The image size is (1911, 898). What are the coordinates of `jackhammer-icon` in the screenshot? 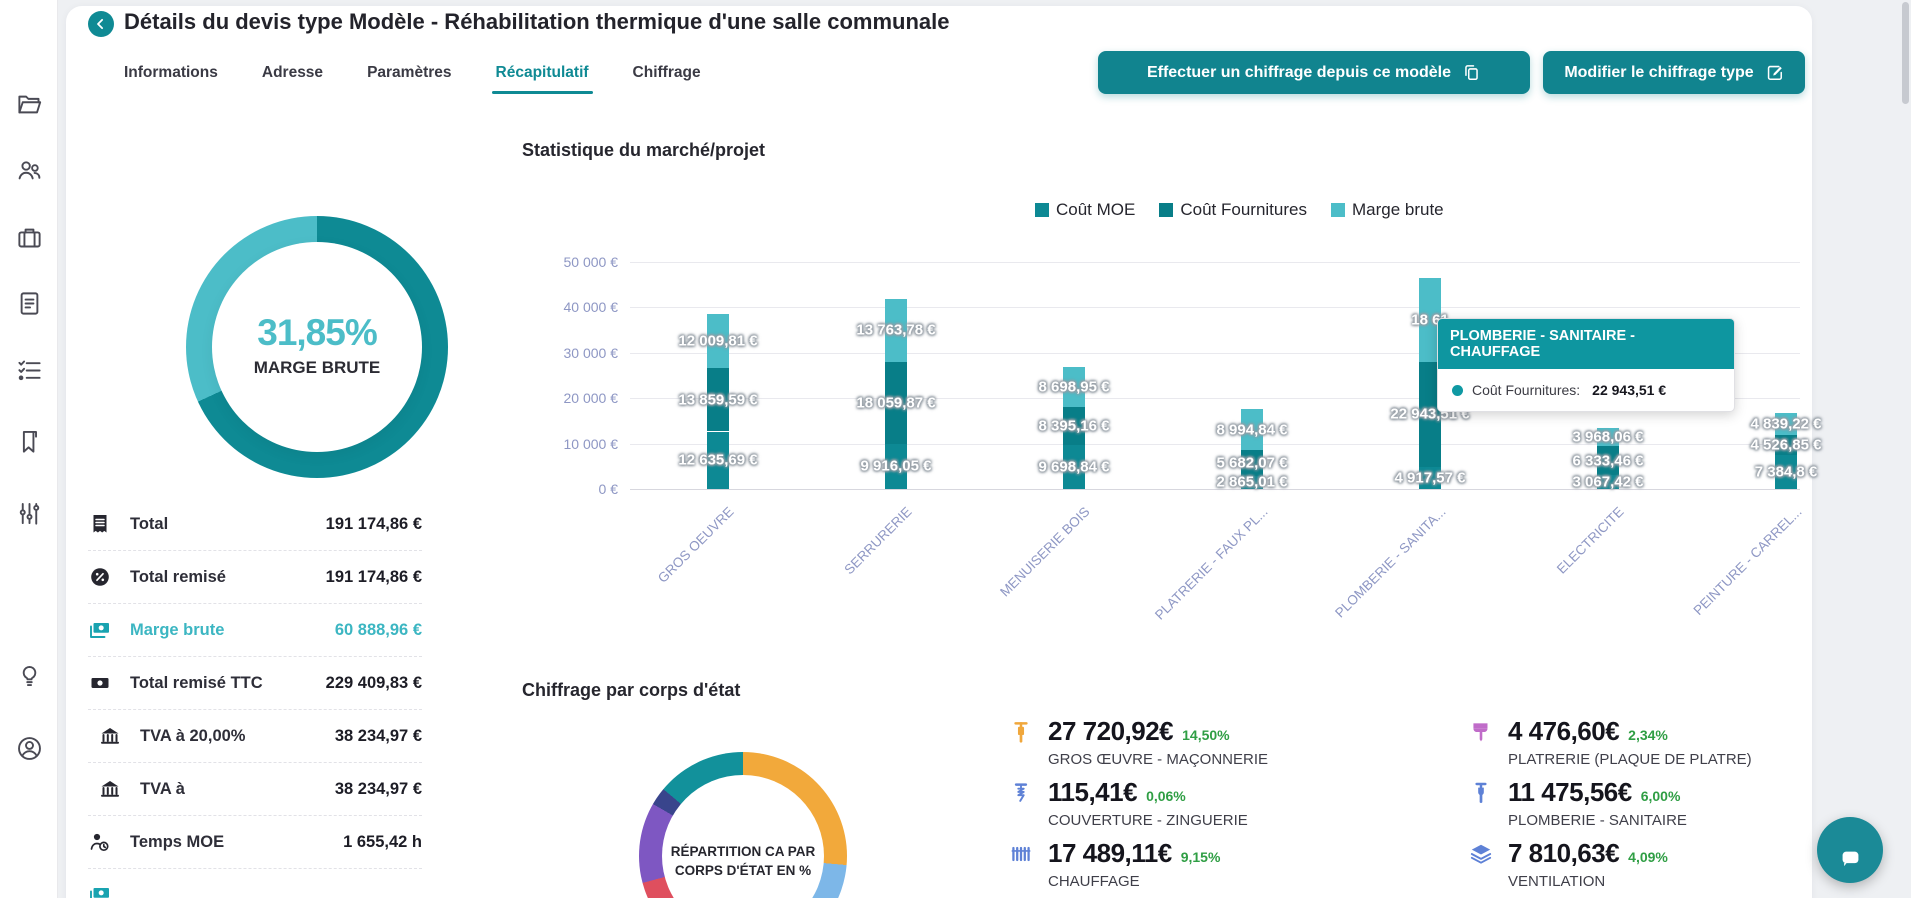 It's located at (1021, 732).